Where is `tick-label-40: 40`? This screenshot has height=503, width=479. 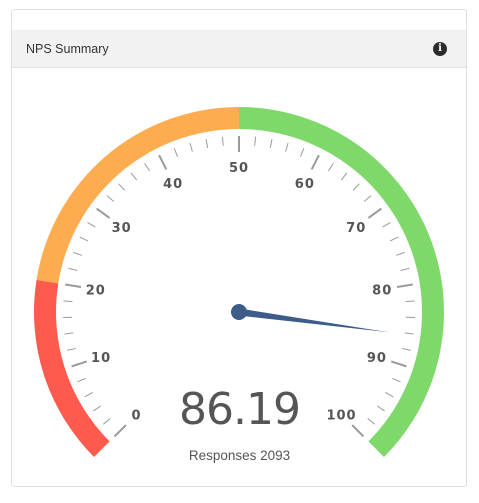
tick-label-40: 40 is located at coordinates (173, 184).